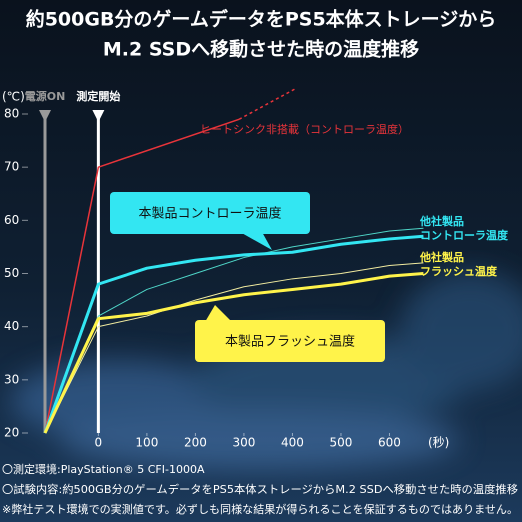  I want to click on callout-text: 本製品コントローラ温度, so click(209, 214).